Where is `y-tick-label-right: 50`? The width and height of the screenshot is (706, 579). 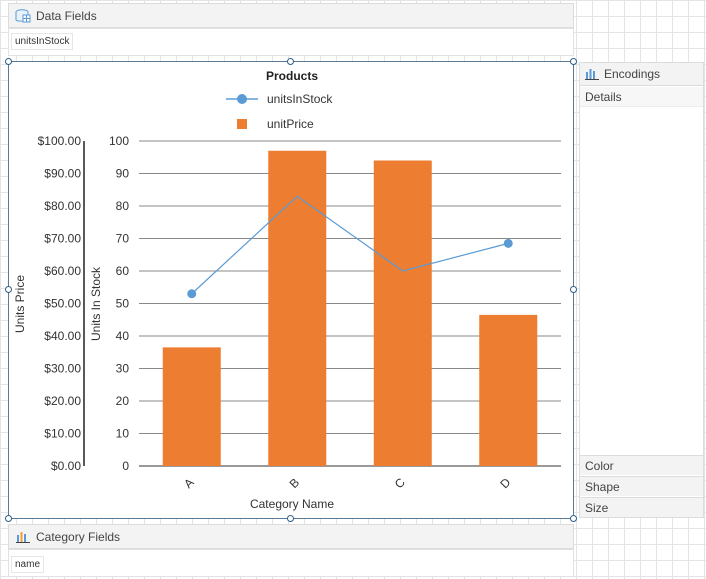 y-tick-label-right: 50 is located at coordinates (123, 304).